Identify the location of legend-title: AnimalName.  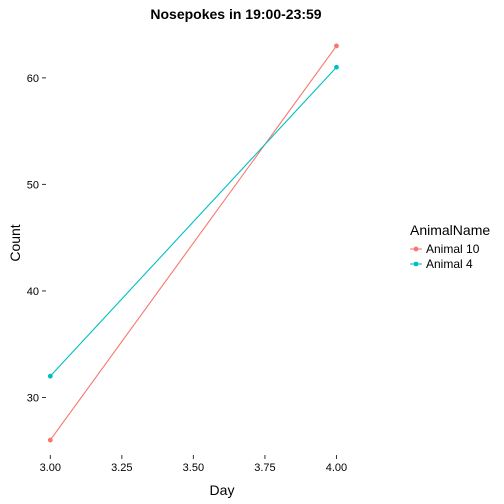
(450, 230).